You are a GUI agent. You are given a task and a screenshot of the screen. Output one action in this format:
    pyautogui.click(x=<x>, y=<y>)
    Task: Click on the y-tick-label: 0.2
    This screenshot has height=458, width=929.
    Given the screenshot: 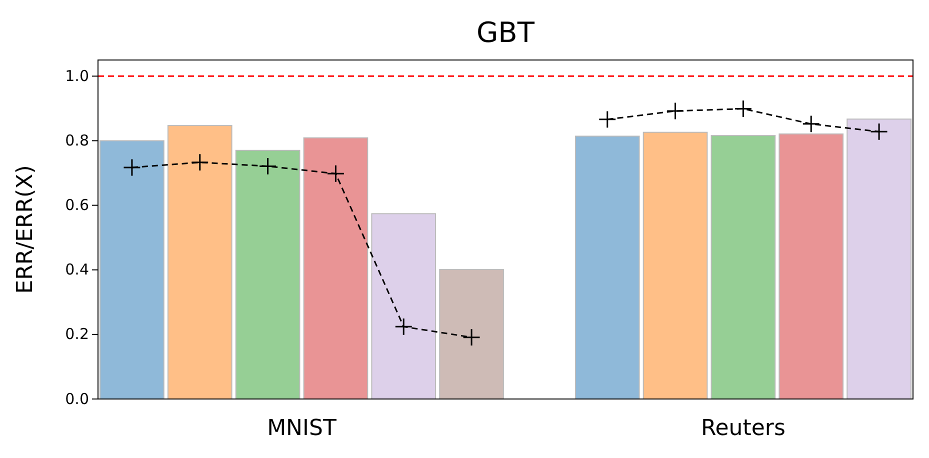 What is the action you would take?
    pyautogui.click(x=77, y=334)
    